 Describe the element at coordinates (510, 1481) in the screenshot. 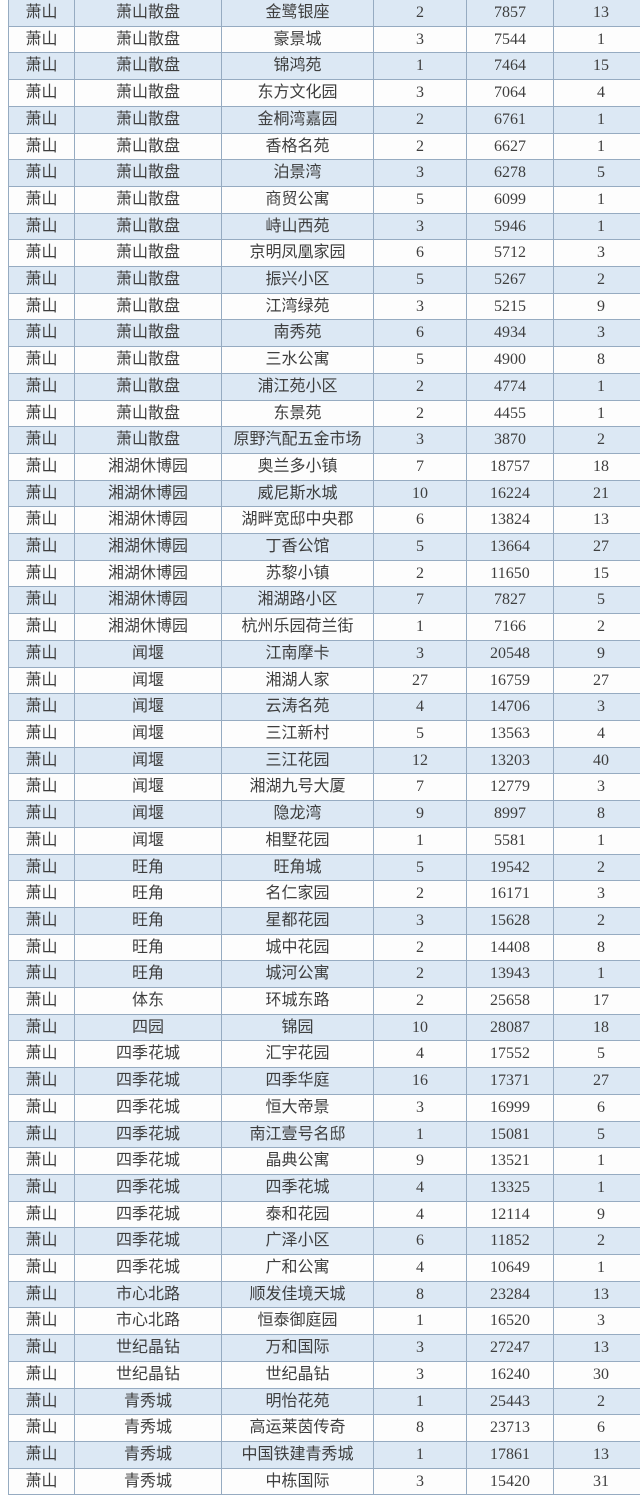

I see `price-cell: 15420` at that location.